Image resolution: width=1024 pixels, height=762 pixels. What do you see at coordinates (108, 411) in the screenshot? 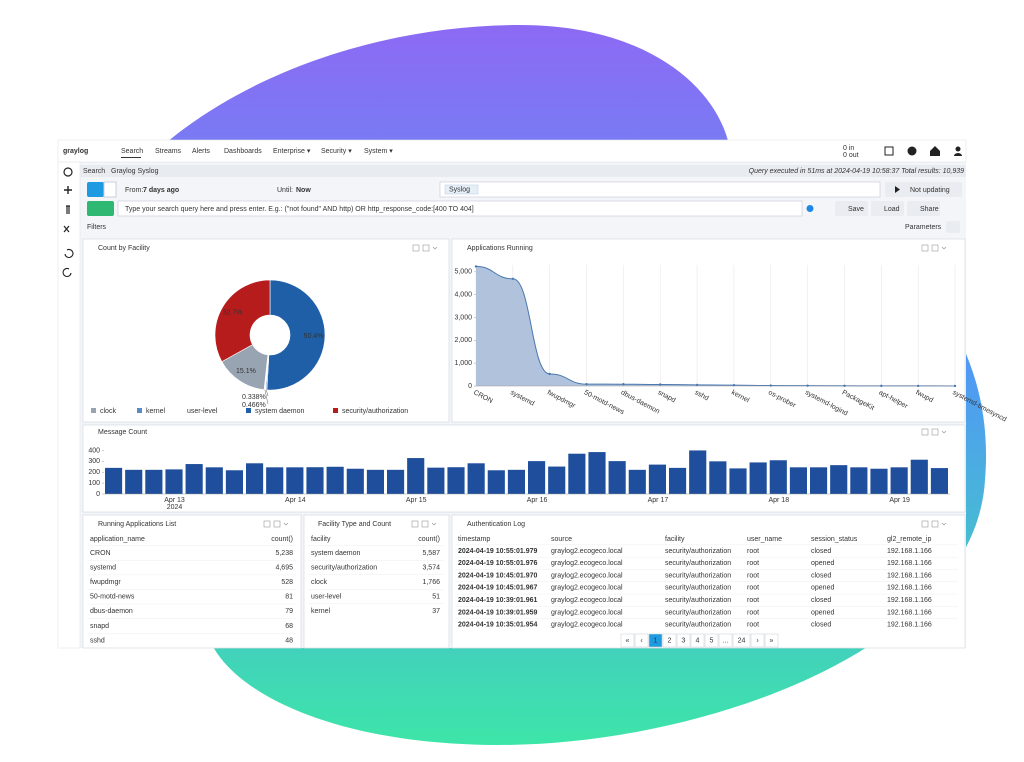
I see `legend-label: clock` at bounding box center [108, 411].